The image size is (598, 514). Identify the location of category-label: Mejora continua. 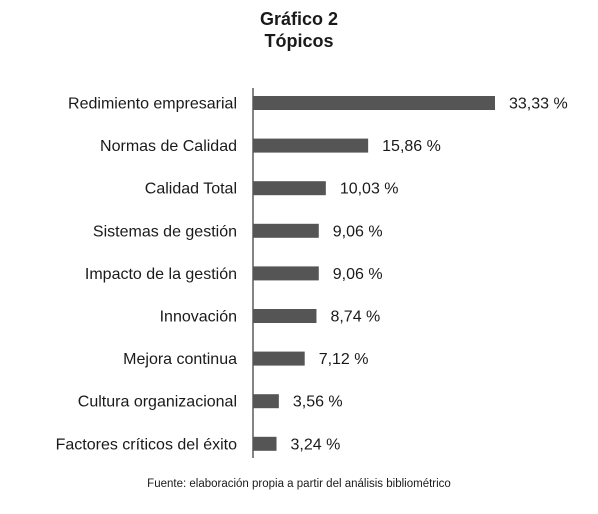
(180, 359).